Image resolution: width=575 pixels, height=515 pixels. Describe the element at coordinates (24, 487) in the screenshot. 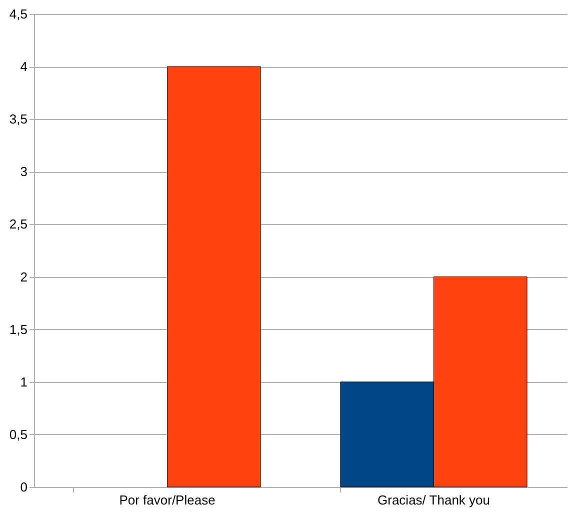

I see `y-tick-label: 0` at that location.